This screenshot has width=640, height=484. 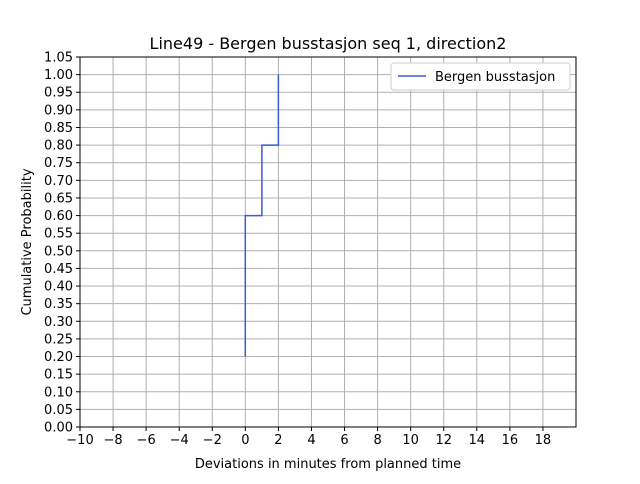 I want to click on x-tick-label: −2, so click(x=212, y=440).